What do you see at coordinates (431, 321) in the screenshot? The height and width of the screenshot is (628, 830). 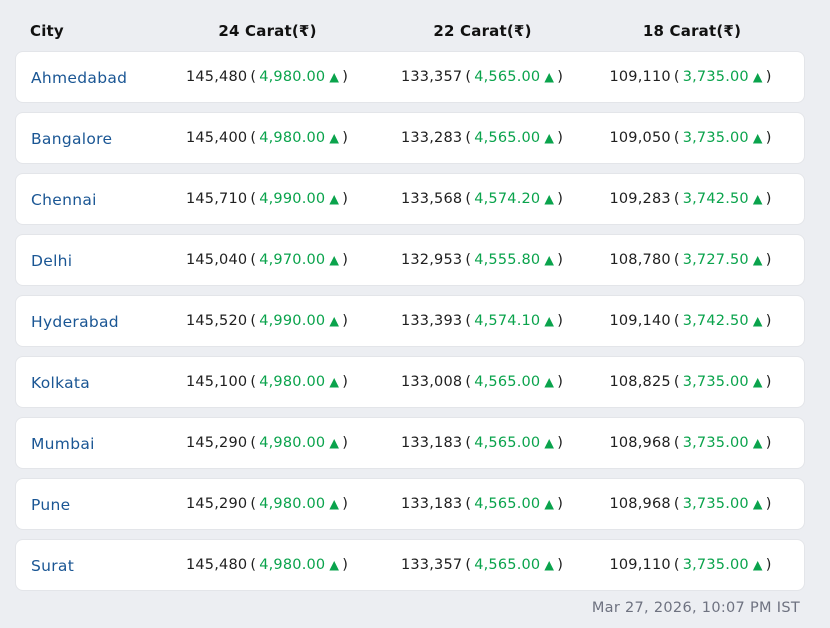 I see `price-value-22: 133,393` at bounding box center [431, 321].